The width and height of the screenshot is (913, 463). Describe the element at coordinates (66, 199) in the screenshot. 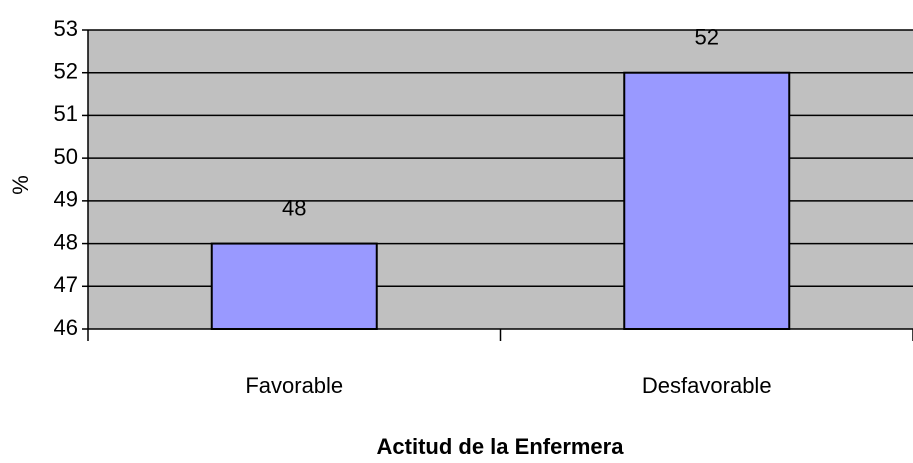

I see `y-tick-label: 49` at that location.